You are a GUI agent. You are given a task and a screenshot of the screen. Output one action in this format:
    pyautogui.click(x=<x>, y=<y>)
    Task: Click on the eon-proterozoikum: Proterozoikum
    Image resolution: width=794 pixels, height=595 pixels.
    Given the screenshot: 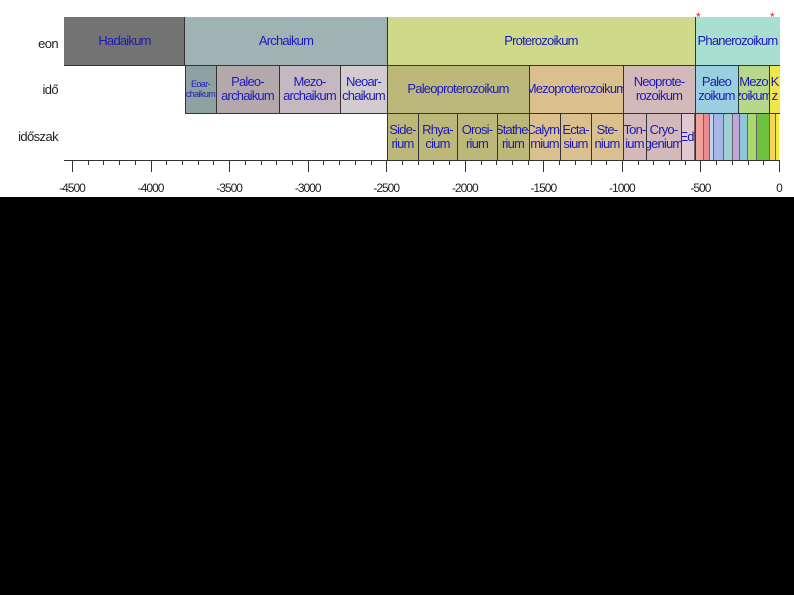 What is the action you would take?
    pyautogui.click(x=541, y=41)
    